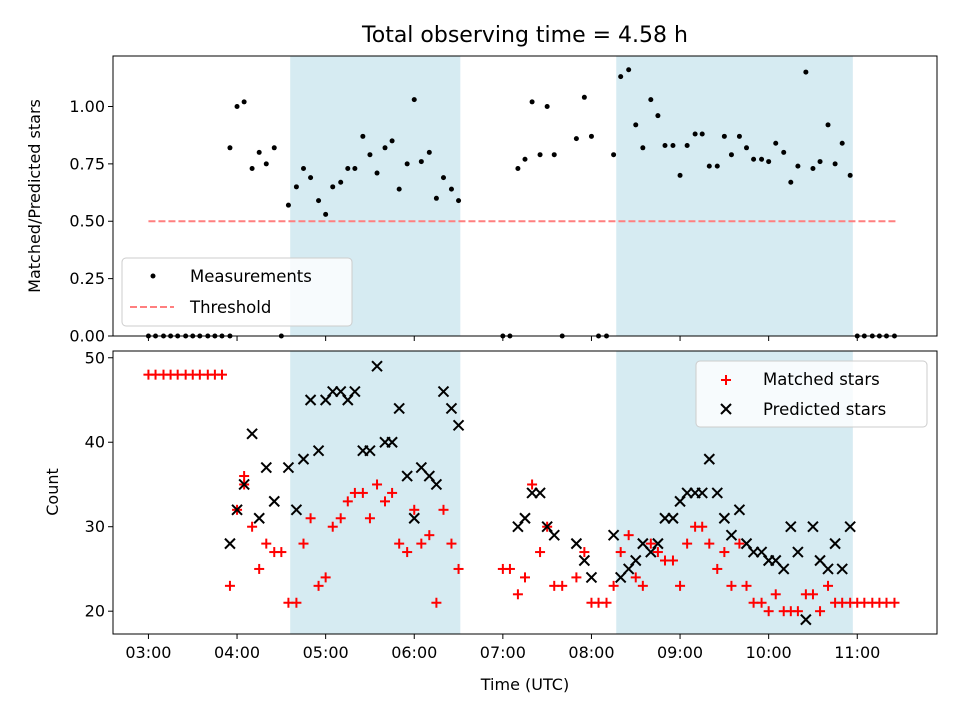 The width and height of the screenshot is (960, 720). What do you see at coordinates (95, 357) in the screenshot?
I see `bottom-y-tick-label: 50` at bounding box center [95, 357].